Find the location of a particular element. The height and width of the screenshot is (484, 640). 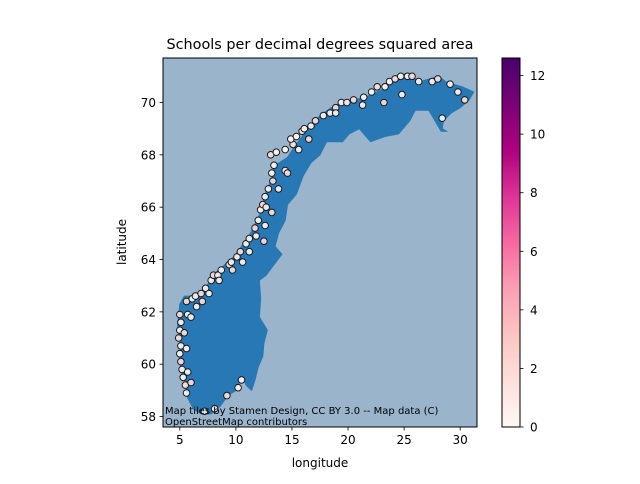

x-axis-label: longitude is located at coordinates (320, 463).